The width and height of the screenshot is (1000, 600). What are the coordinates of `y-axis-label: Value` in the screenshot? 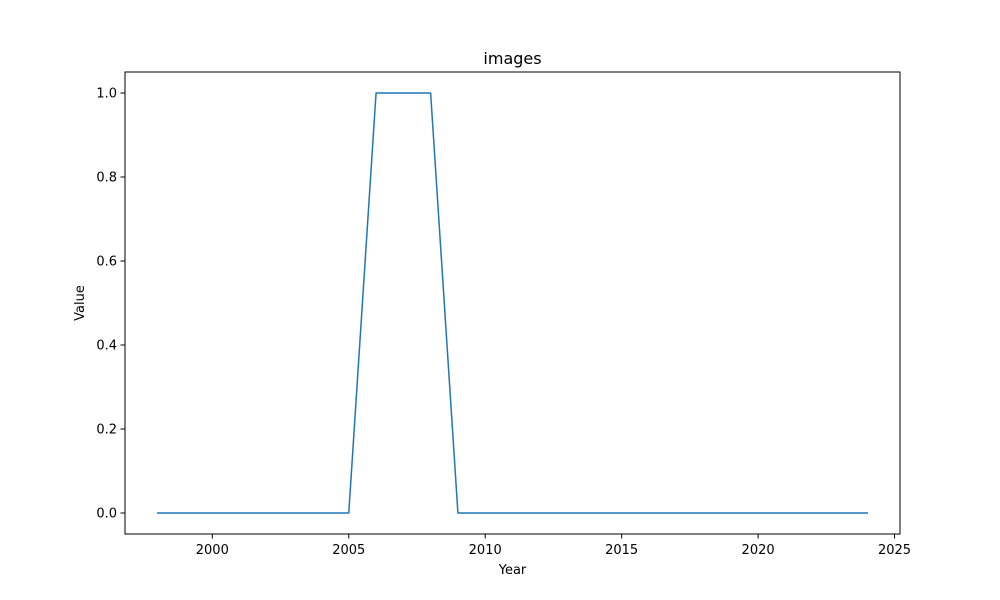 It's located at (80, 303).